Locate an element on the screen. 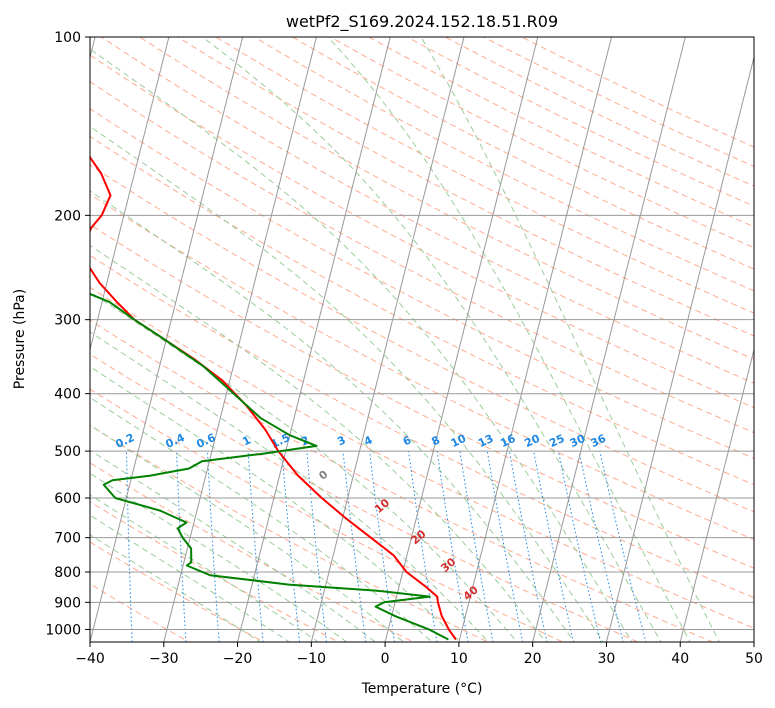 This screenshot has width=775, height=708. y-tick-label: 600 is located at coordinates (67, 499).